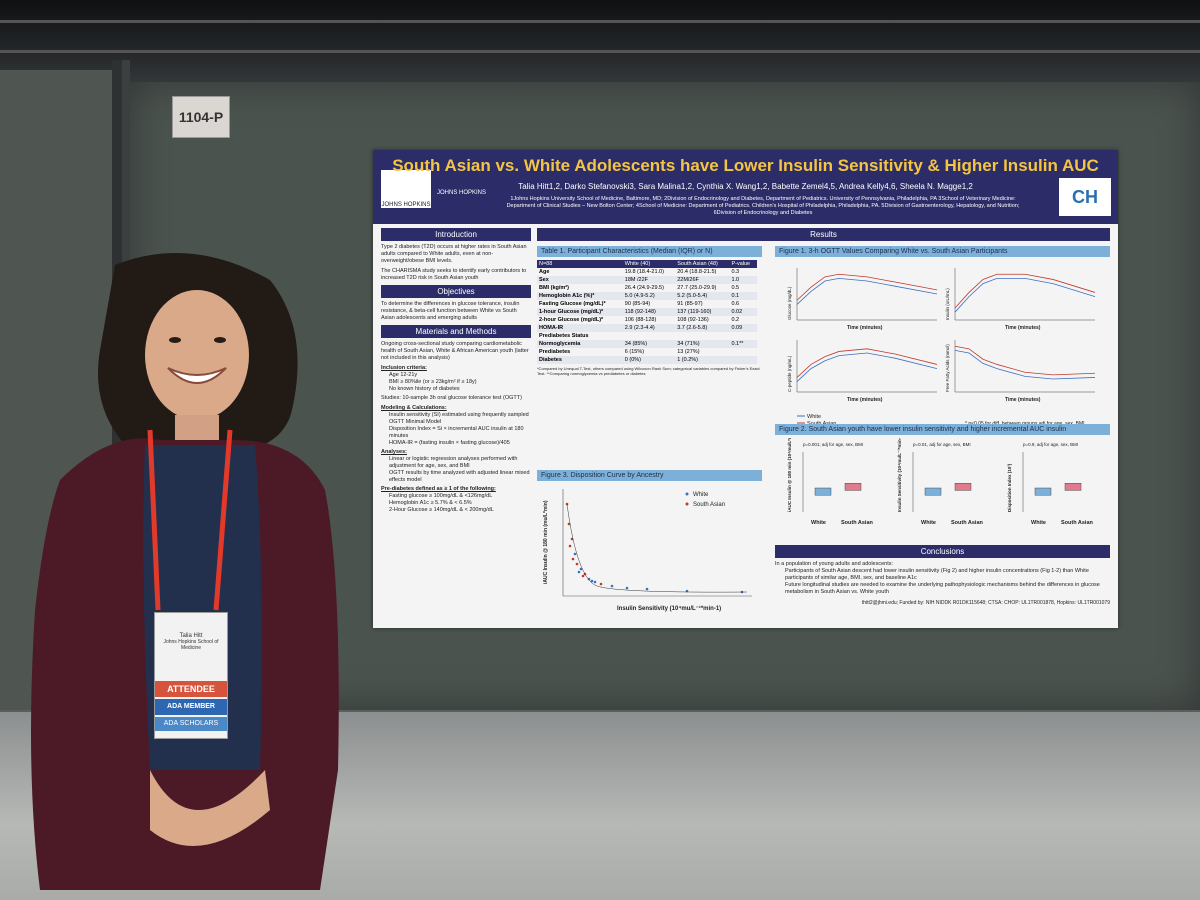 This screenshot has height=900, width=1200. Describe the element at coordinates (201, 117) in the screenshot. I see `booth-number-sign: 1104-P` at that location.